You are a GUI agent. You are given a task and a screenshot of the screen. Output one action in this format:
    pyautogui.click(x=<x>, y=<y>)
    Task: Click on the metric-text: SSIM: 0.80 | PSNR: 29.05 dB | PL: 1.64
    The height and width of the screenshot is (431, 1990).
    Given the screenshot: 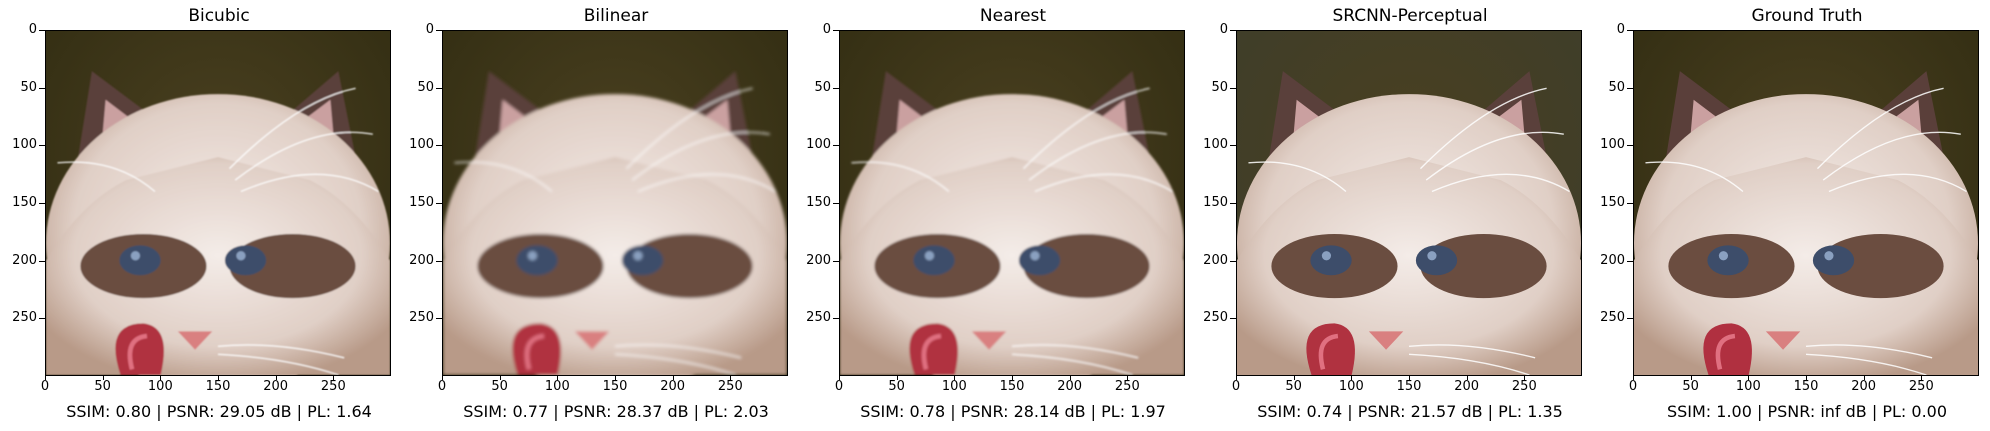 What is the action you would take?
    pyautogui.click(x=219, y=411)
    